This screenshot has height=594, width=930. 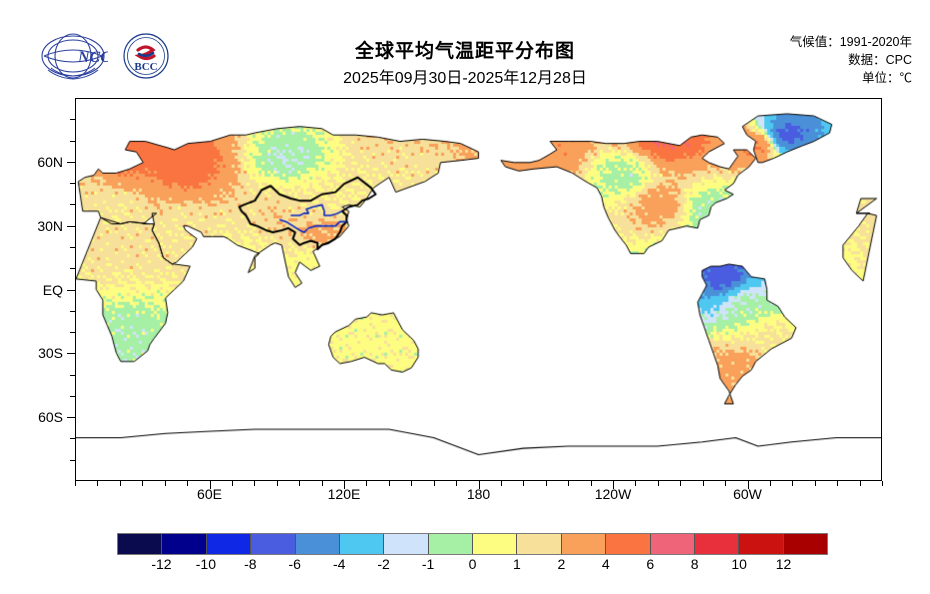 I want to click on colorbar, so click(x=472, y=544).